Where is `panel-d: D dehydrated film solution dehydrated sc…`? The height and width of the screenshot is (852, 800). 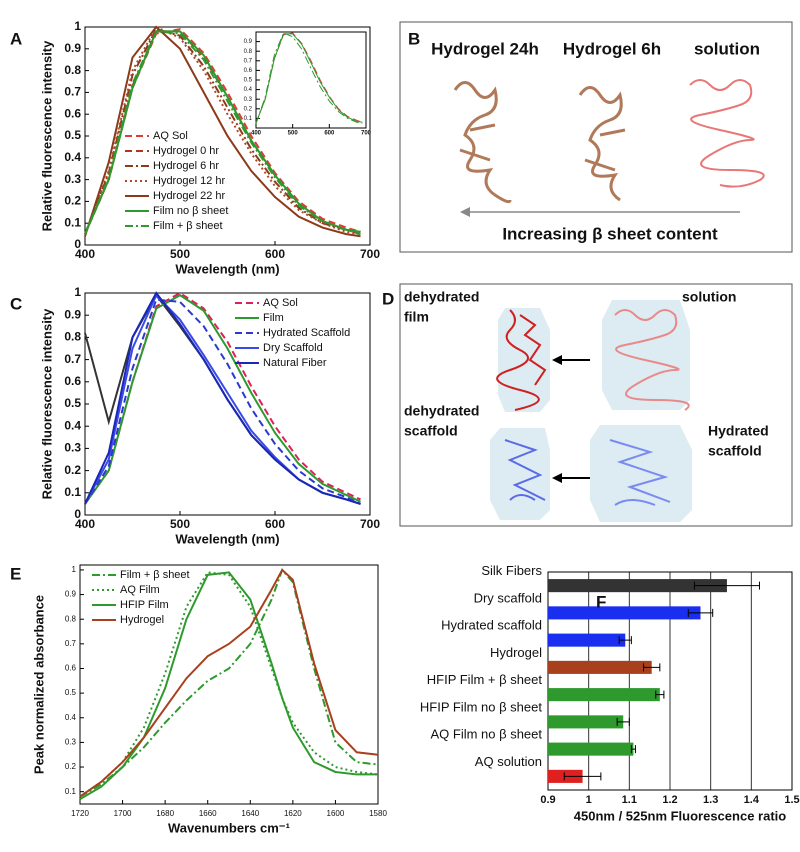
panel-d: D dehydrated film solution dehydrated sc… is located at coordinates (587, 405).